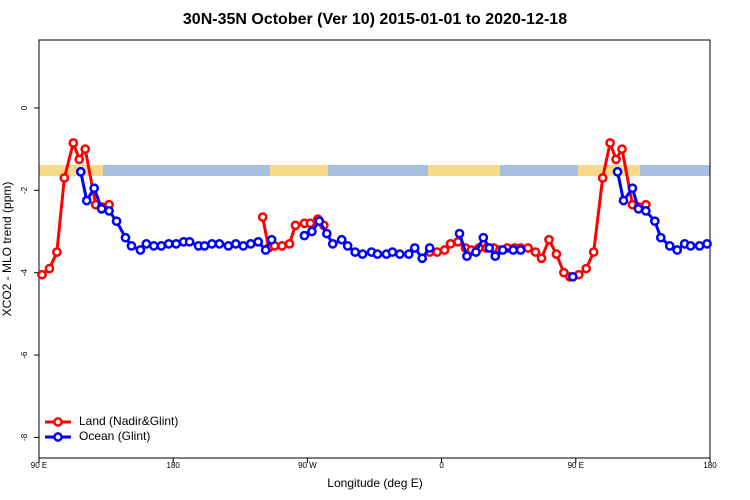  I want to click on y-tick-label: -8, so click(24, 437).